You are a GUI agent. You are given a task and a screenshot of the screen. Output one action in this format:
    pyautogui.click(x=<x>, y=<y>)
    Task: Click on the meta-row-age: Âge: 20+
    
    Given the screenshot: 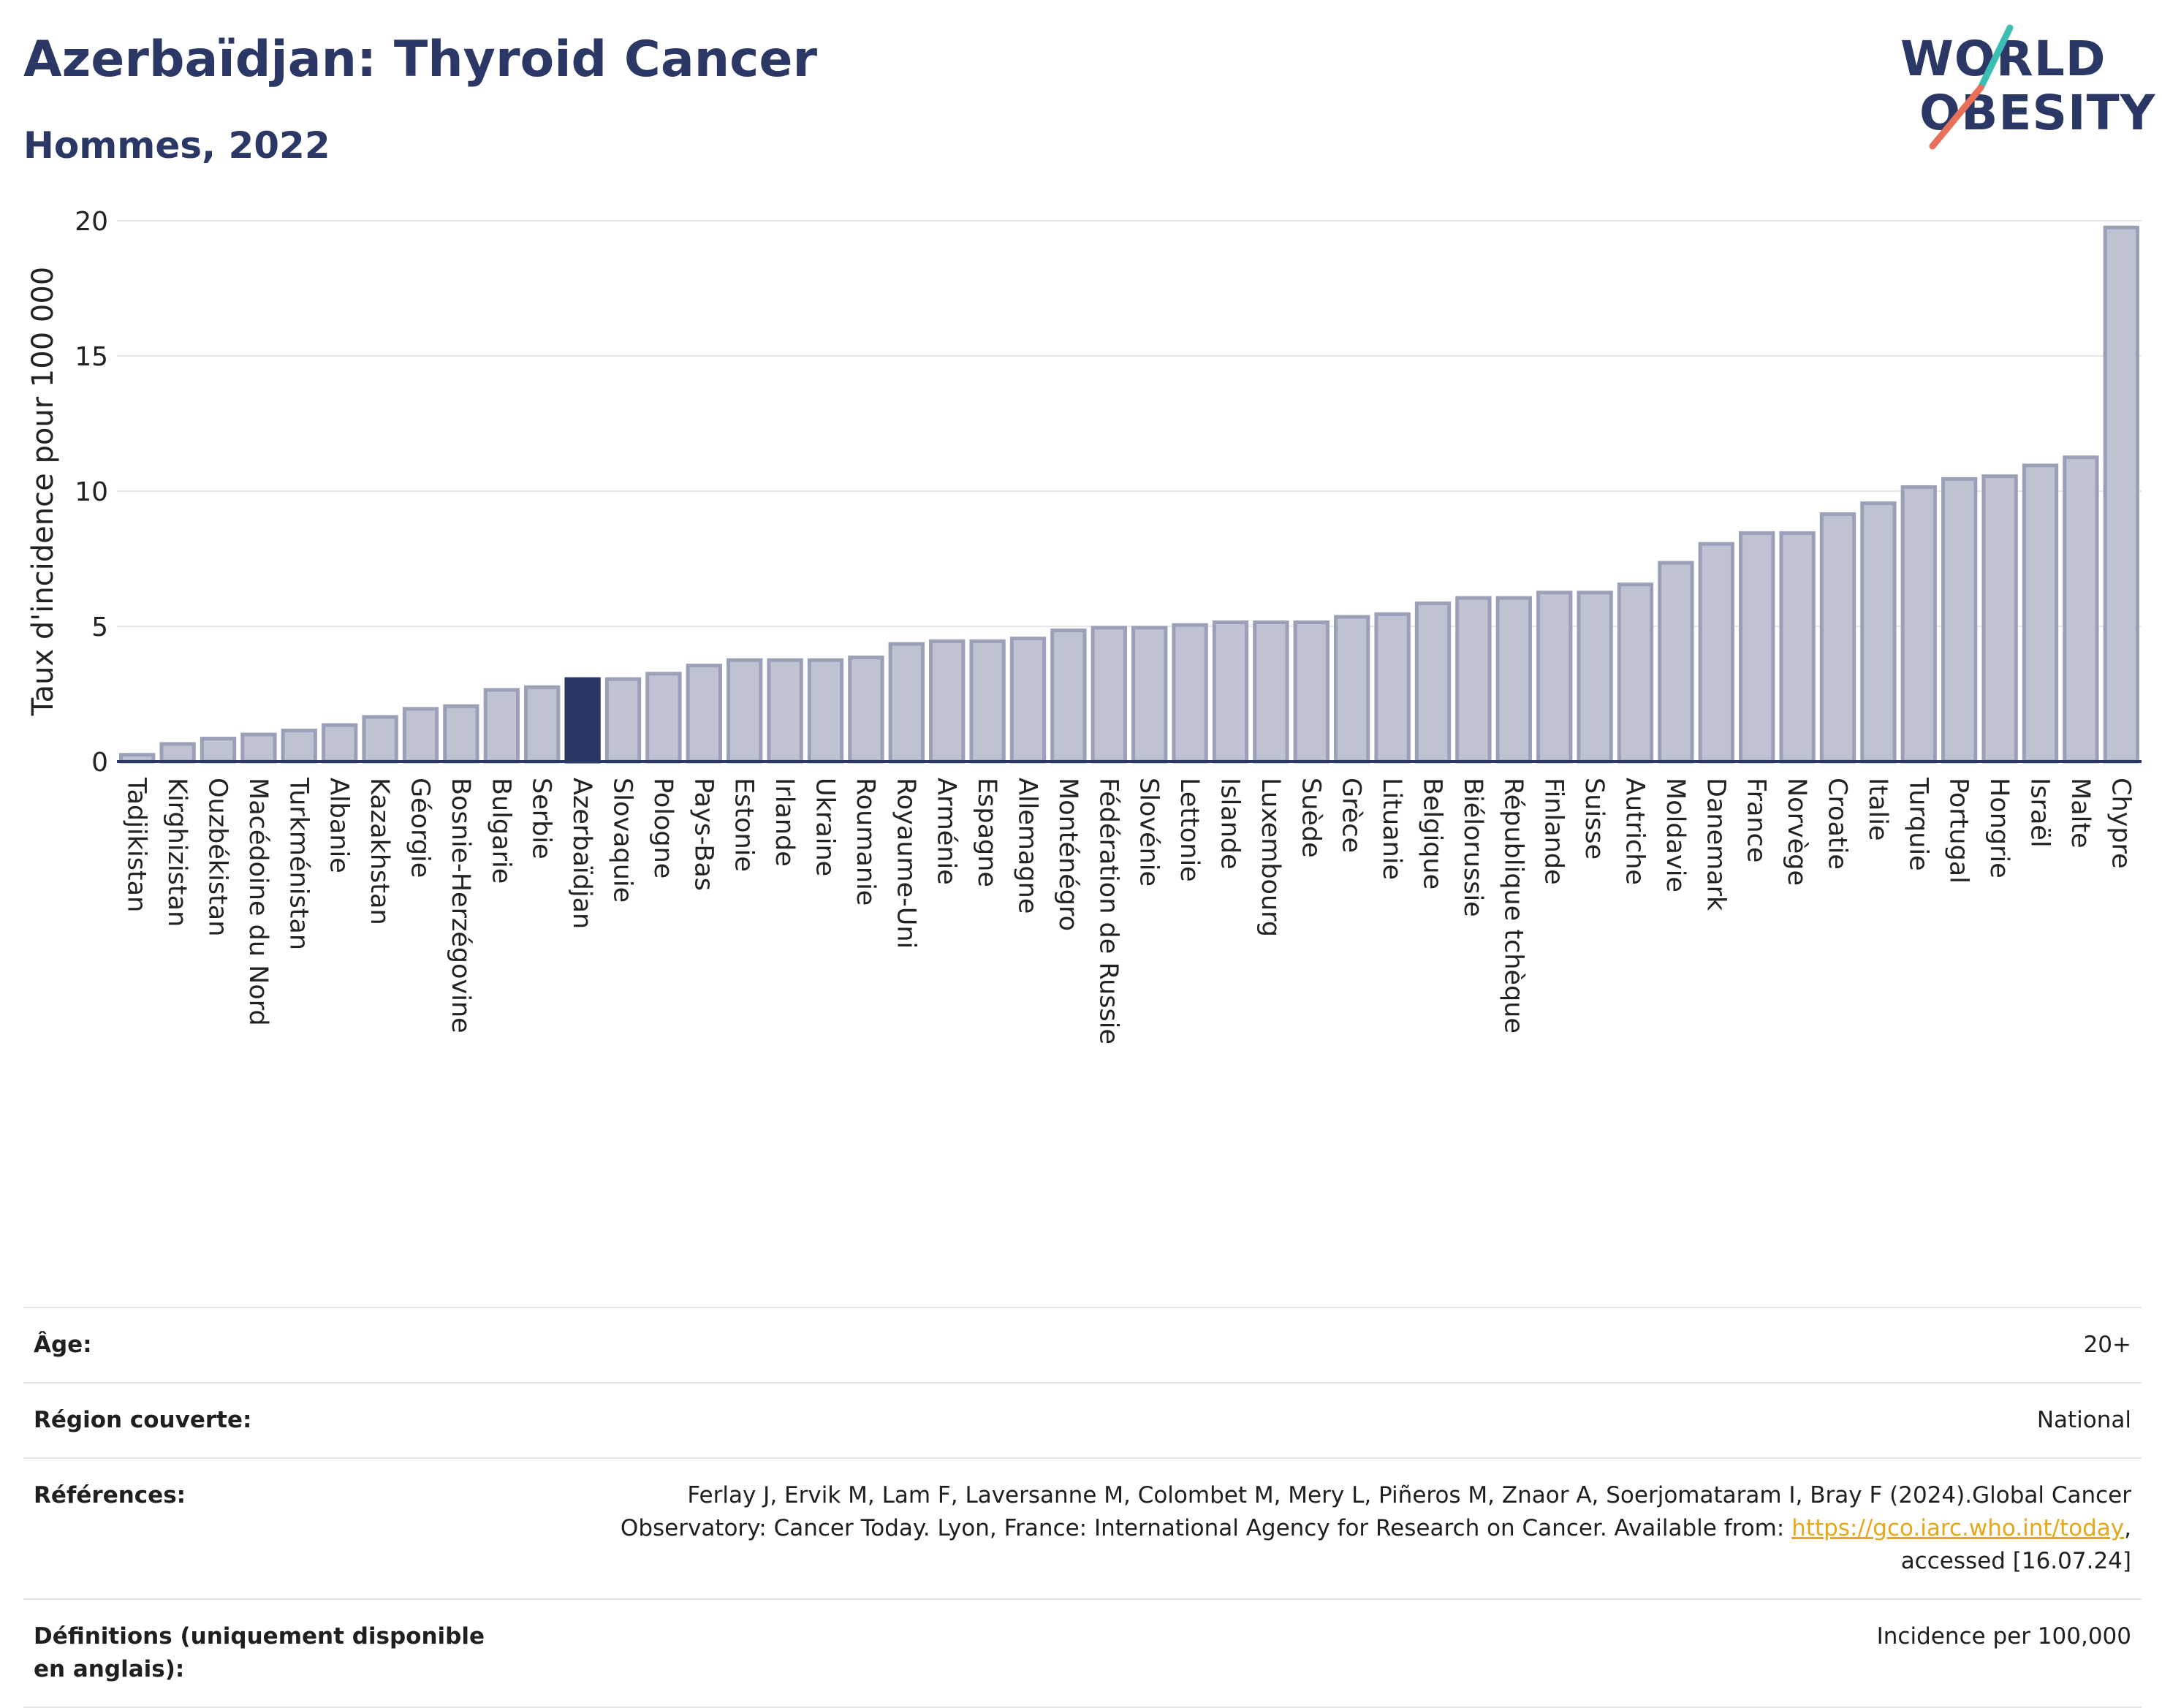 What is the action you would take?
    pyautogui.click(x=1082, y=1344)
    